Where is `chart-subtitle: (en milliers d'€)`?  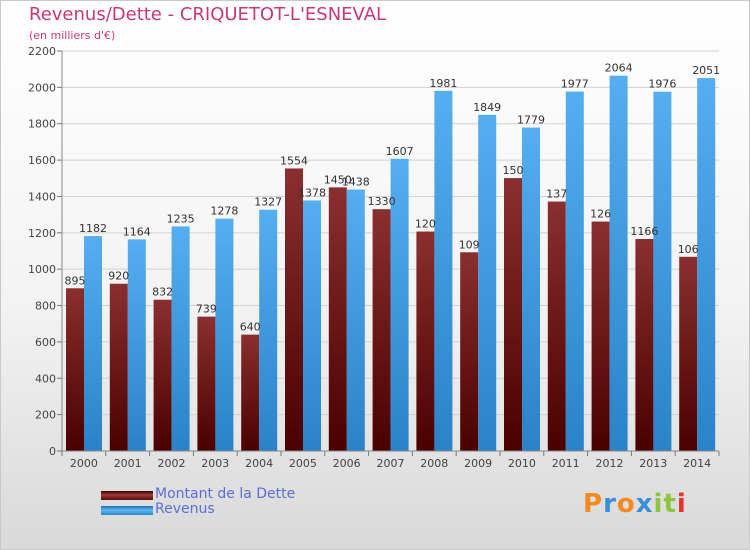
chart-subtitle: (en milliers d'€) is located at coordinates (72, 35).